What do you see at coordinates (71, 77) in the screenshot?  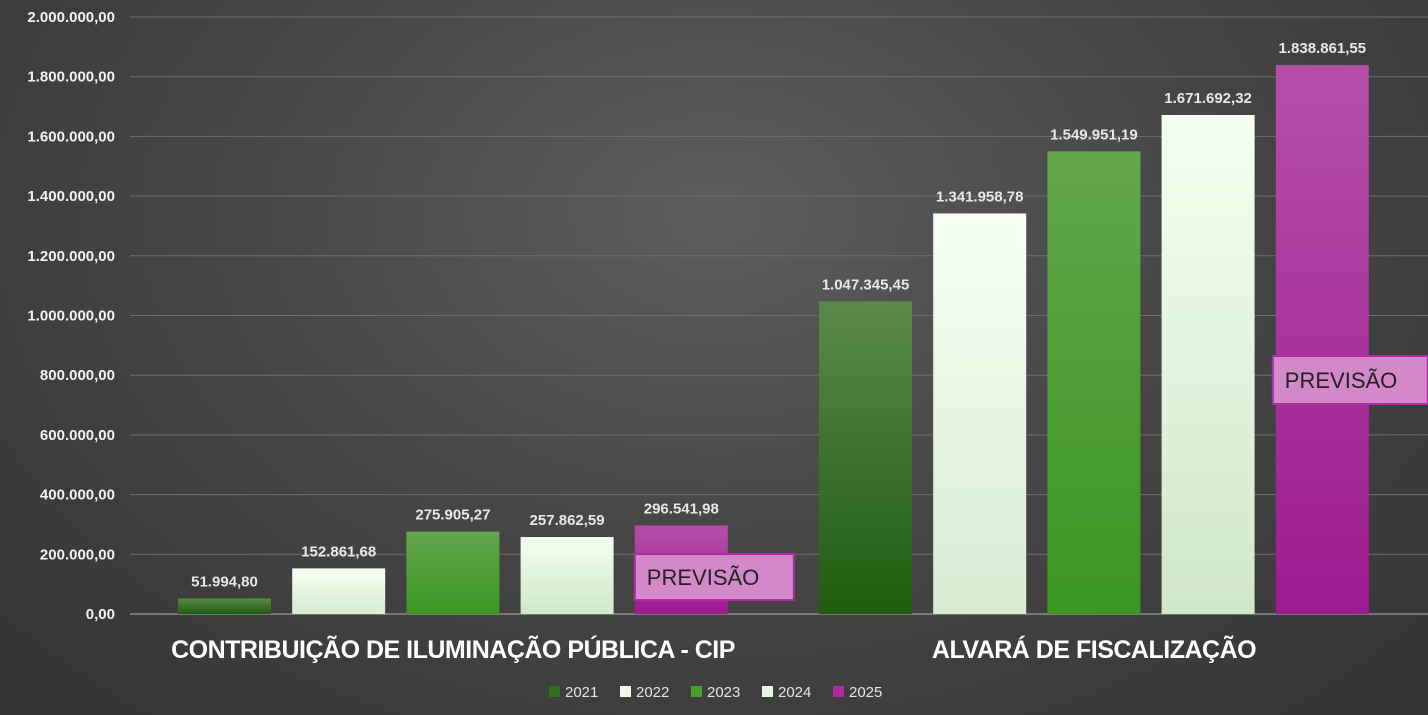 I see `y-tick-label: 1.800.000,00` at bounding box center [71, 77].